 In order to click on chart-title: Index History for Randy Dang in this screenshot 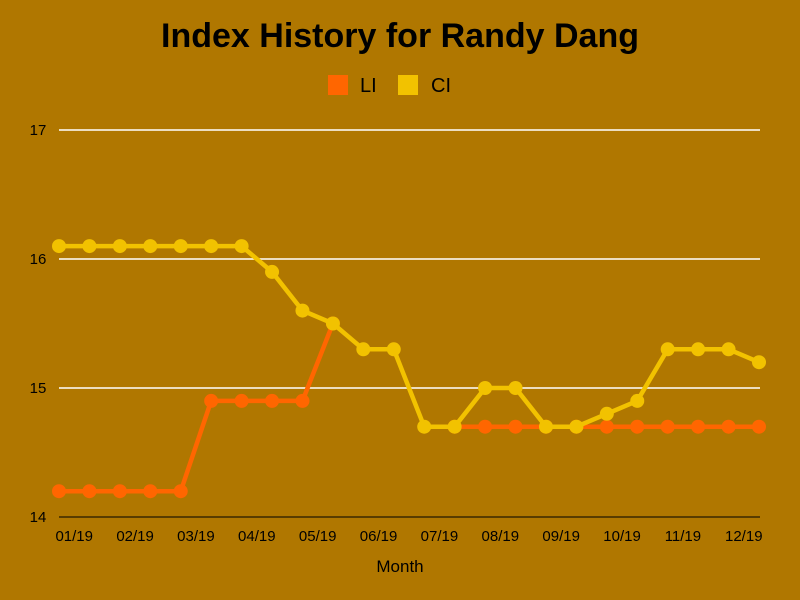, I will do `click(400, 36)`.